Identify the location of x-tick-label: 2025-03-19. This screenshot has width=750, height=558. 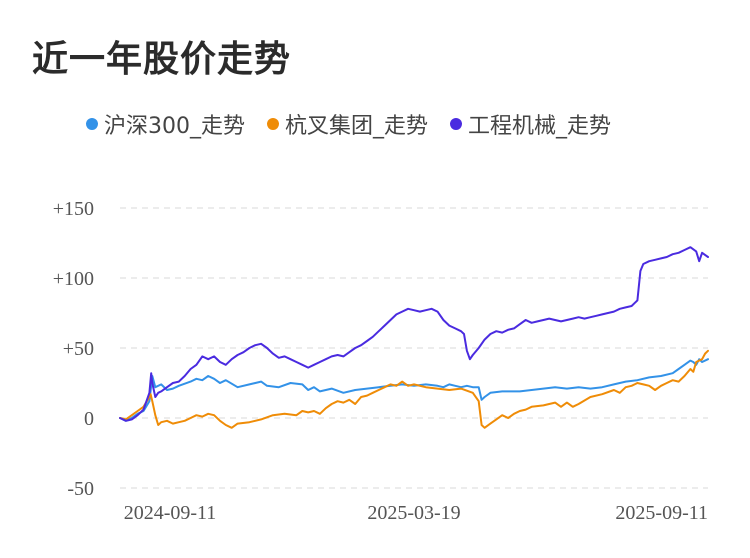
(413, 513).